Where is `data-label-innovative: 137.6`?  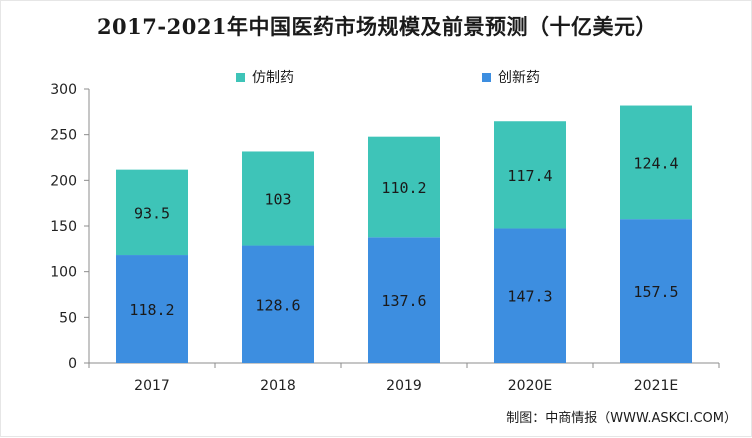
data-label-innovative: 137.6 is located at coordinates (403, 301).